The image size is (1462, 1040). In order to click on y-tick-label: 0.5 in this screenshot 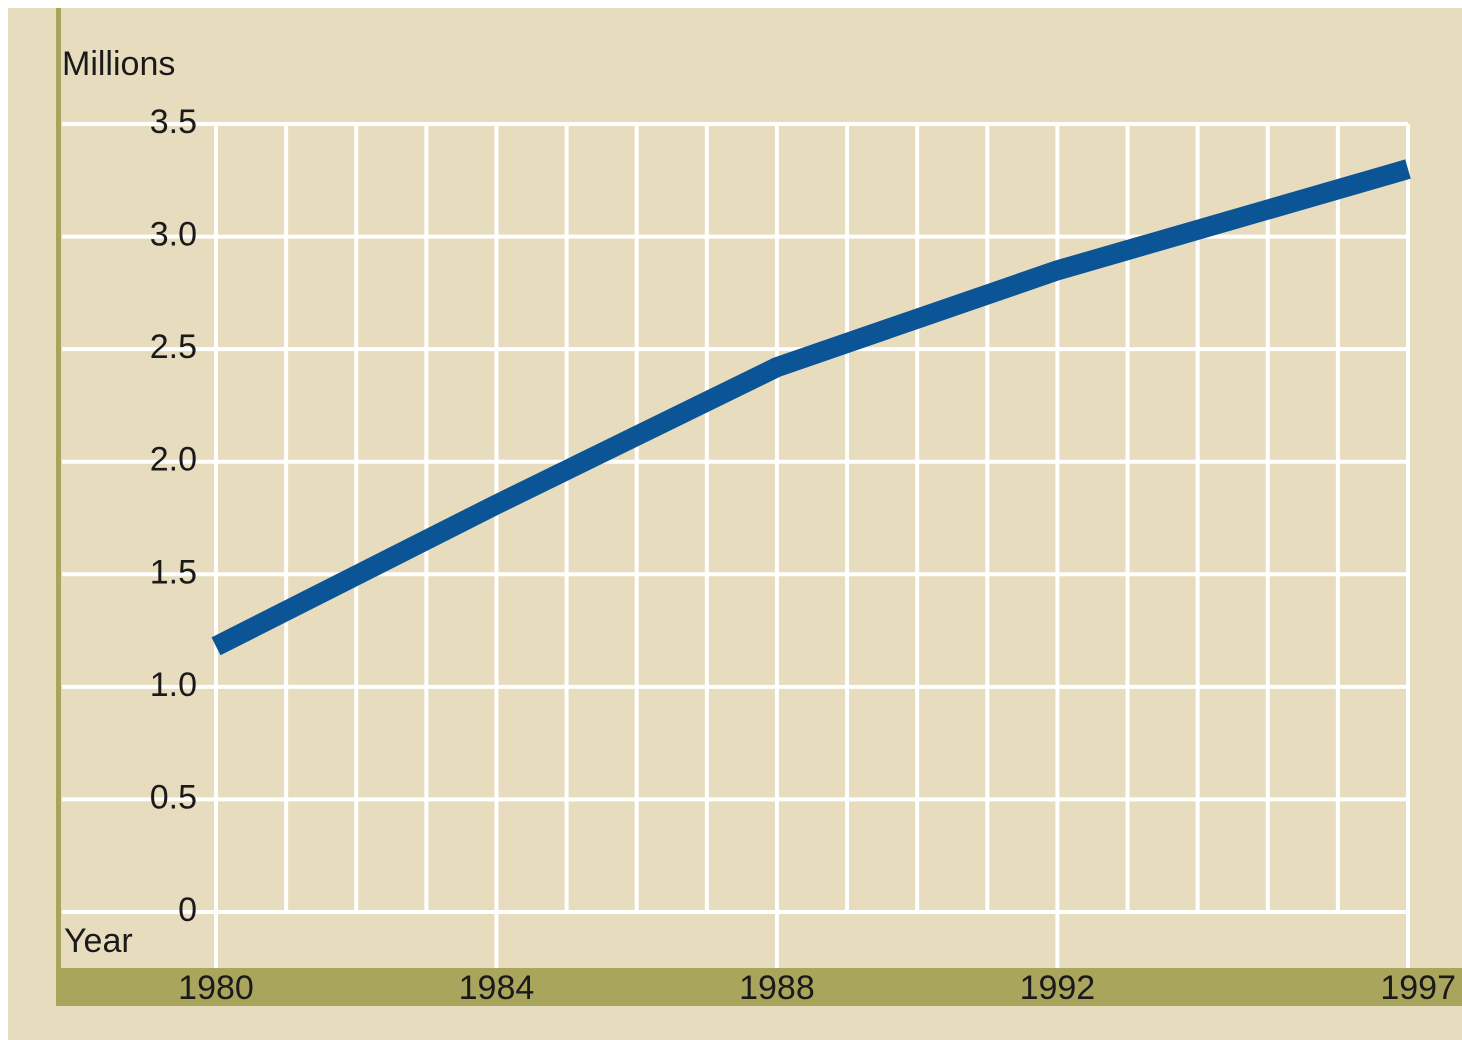, I will do `click(173, 797)`.